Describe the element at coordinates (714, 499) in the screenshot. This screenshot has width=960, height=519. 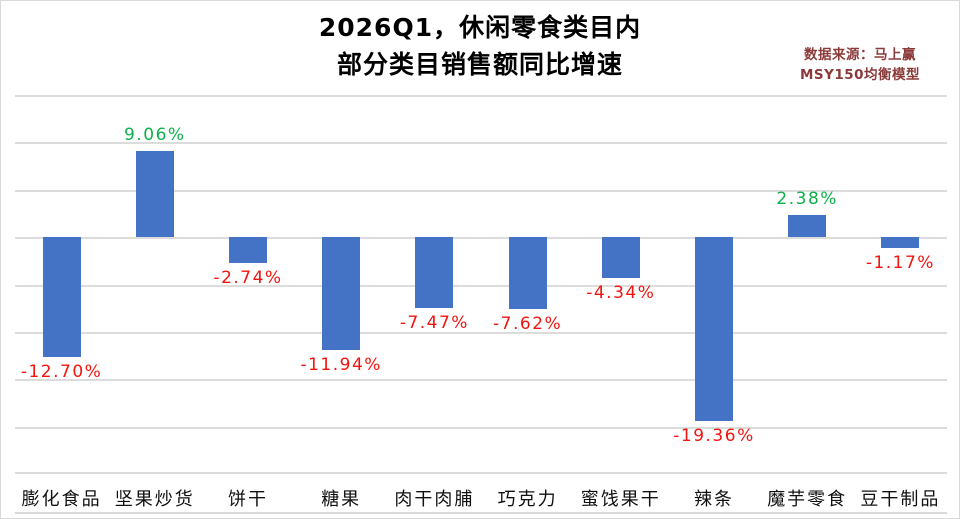
I see `x-axis-label: 辣条` at that location.